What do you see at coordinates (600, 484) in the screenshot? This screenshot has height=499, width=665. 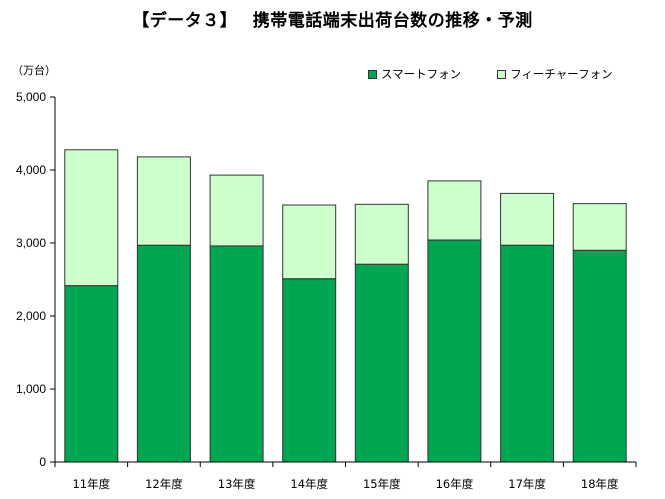 I see `x-tick-label: 18年度` at bounding box center [600, 484].